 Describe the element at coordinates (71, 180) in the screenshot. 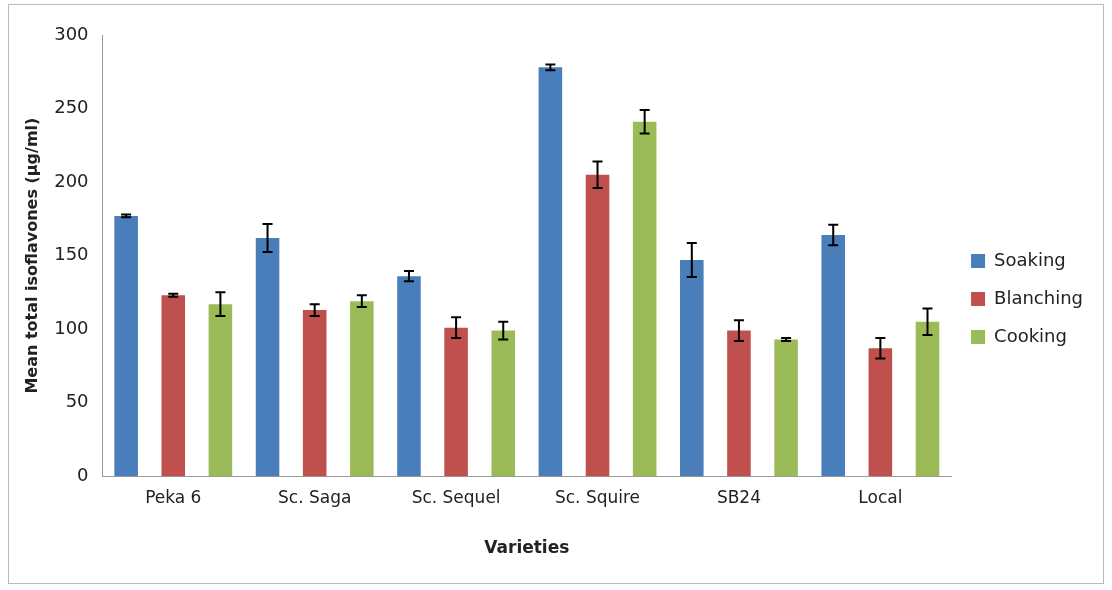

I see `y-tick-label: 200` at that location.